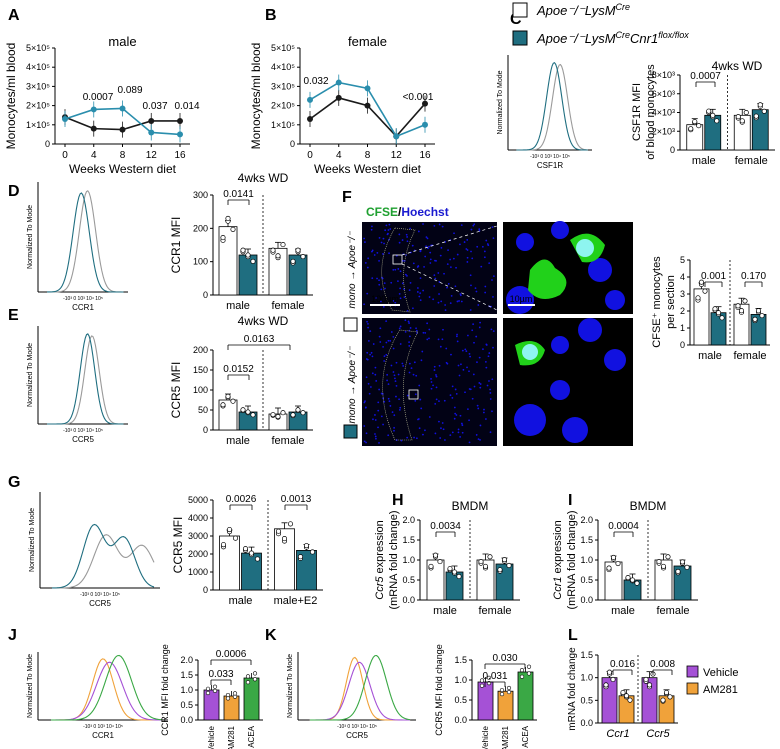  Describe the element at coordinates (380, 560) in the screenshot. I see `y-axis-label: Ccr5 expression` at that location.